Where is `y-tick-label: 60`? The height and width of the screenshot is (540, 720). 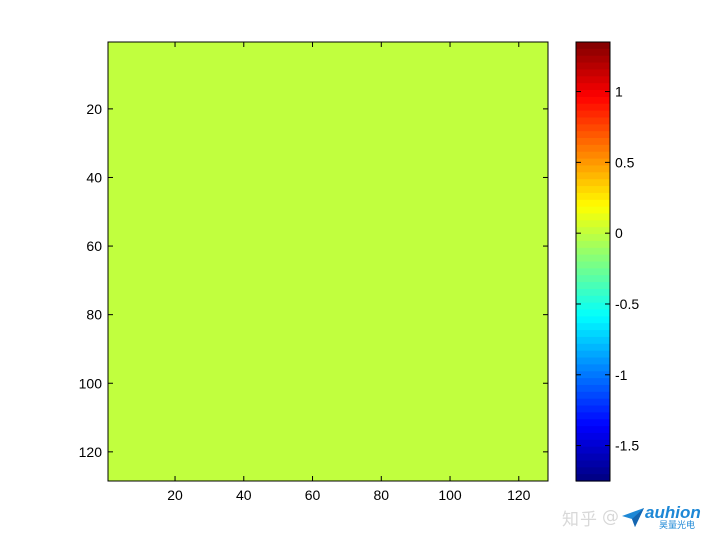 y-tick-label: 60 is located at coordinates (94, 246).